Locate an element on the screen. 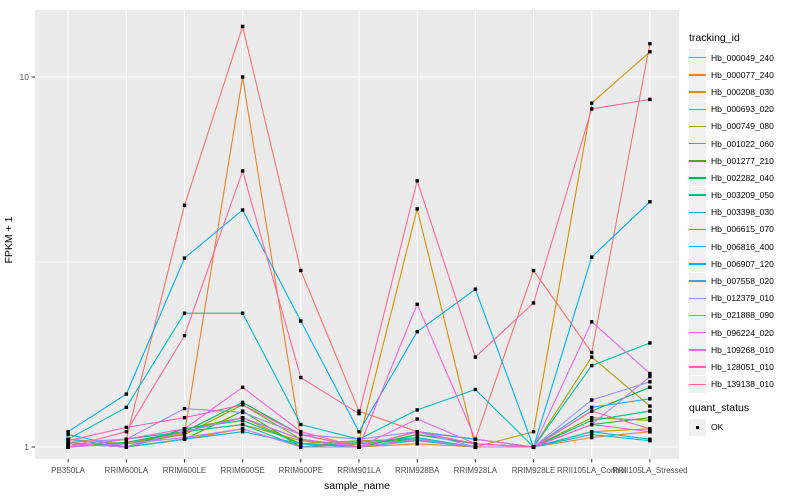 This screenshot has width=800, height=500. legend-label: Hb_021888_090 is located at coordinates (742, 315).